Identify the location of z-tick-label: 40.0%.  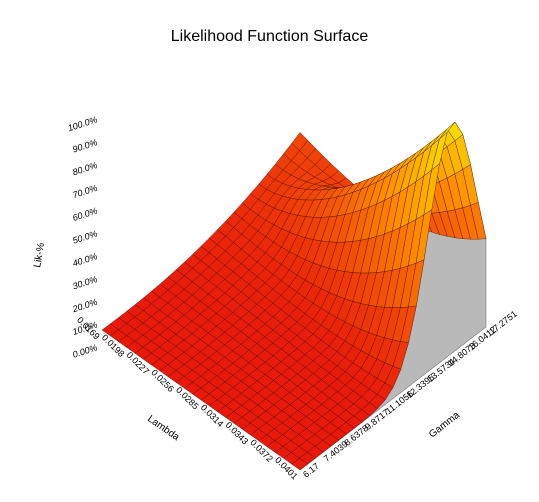
(84, 259).